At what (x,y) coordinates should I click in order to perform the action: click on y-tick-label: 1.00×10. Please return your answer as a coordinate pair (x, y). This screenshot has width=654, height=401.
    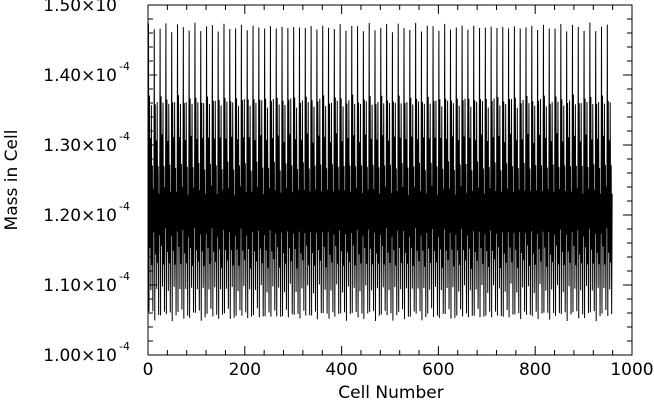
    Looking at the image, I should click on (80, 356).